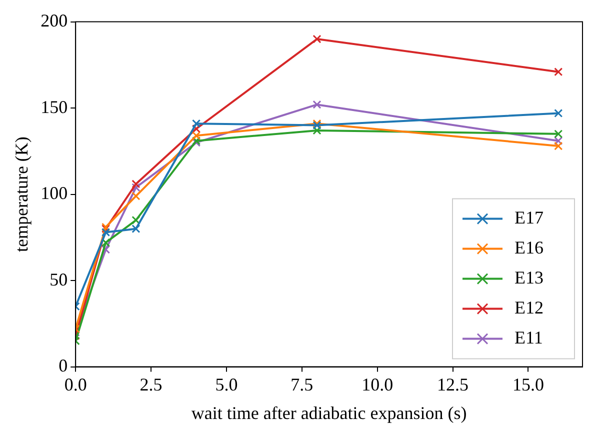 The height and width of the screenshot is (437, 597). Describe the element at coordinates (54, 193) in the screenshot. I see `y-tick-label: 100` at that location.